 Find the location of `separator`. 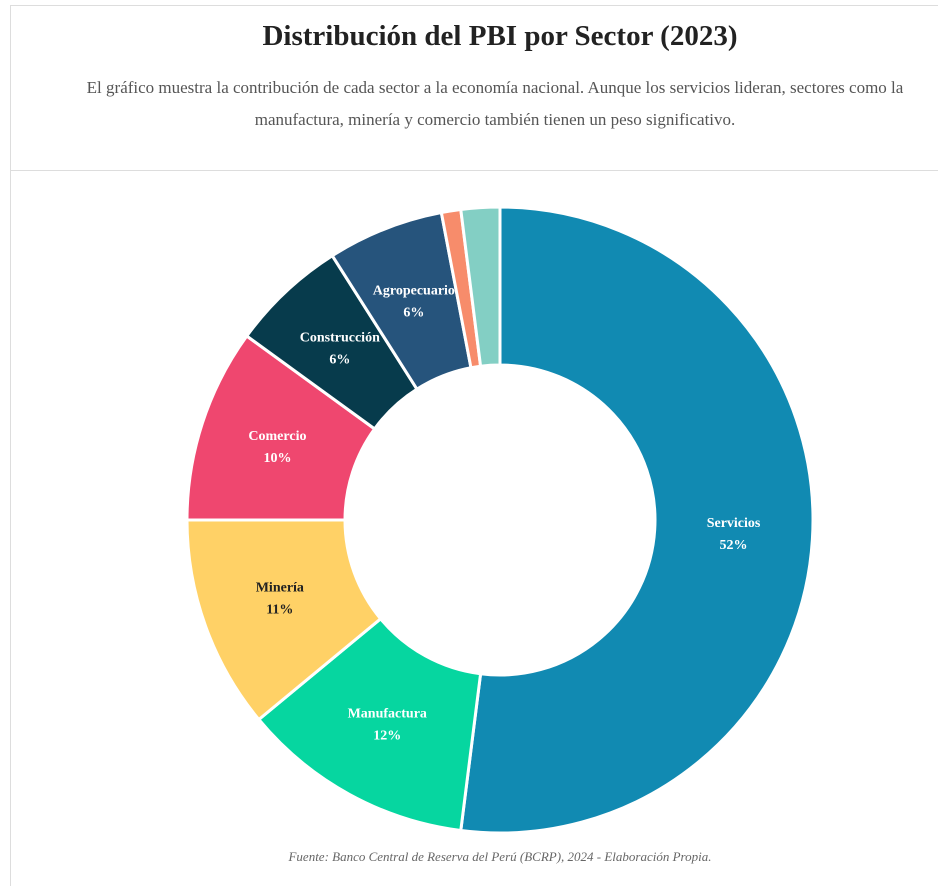

separator is located at coordinates (474, 170).